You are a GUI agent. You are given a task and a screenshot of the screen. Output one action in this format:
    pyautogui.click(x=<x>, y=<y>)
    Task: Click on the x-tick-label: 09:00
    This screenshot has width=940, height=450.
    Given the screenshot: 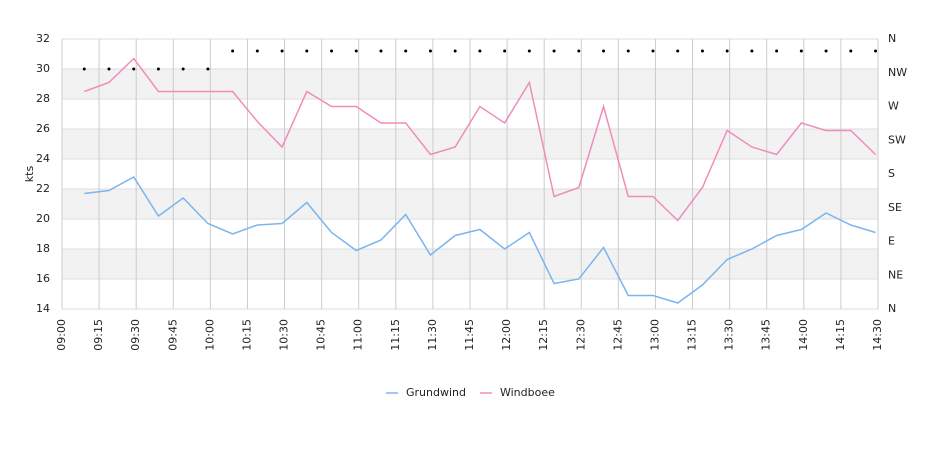 What is the action you would take?
    pyautogui.click(x=61, y=335)
    